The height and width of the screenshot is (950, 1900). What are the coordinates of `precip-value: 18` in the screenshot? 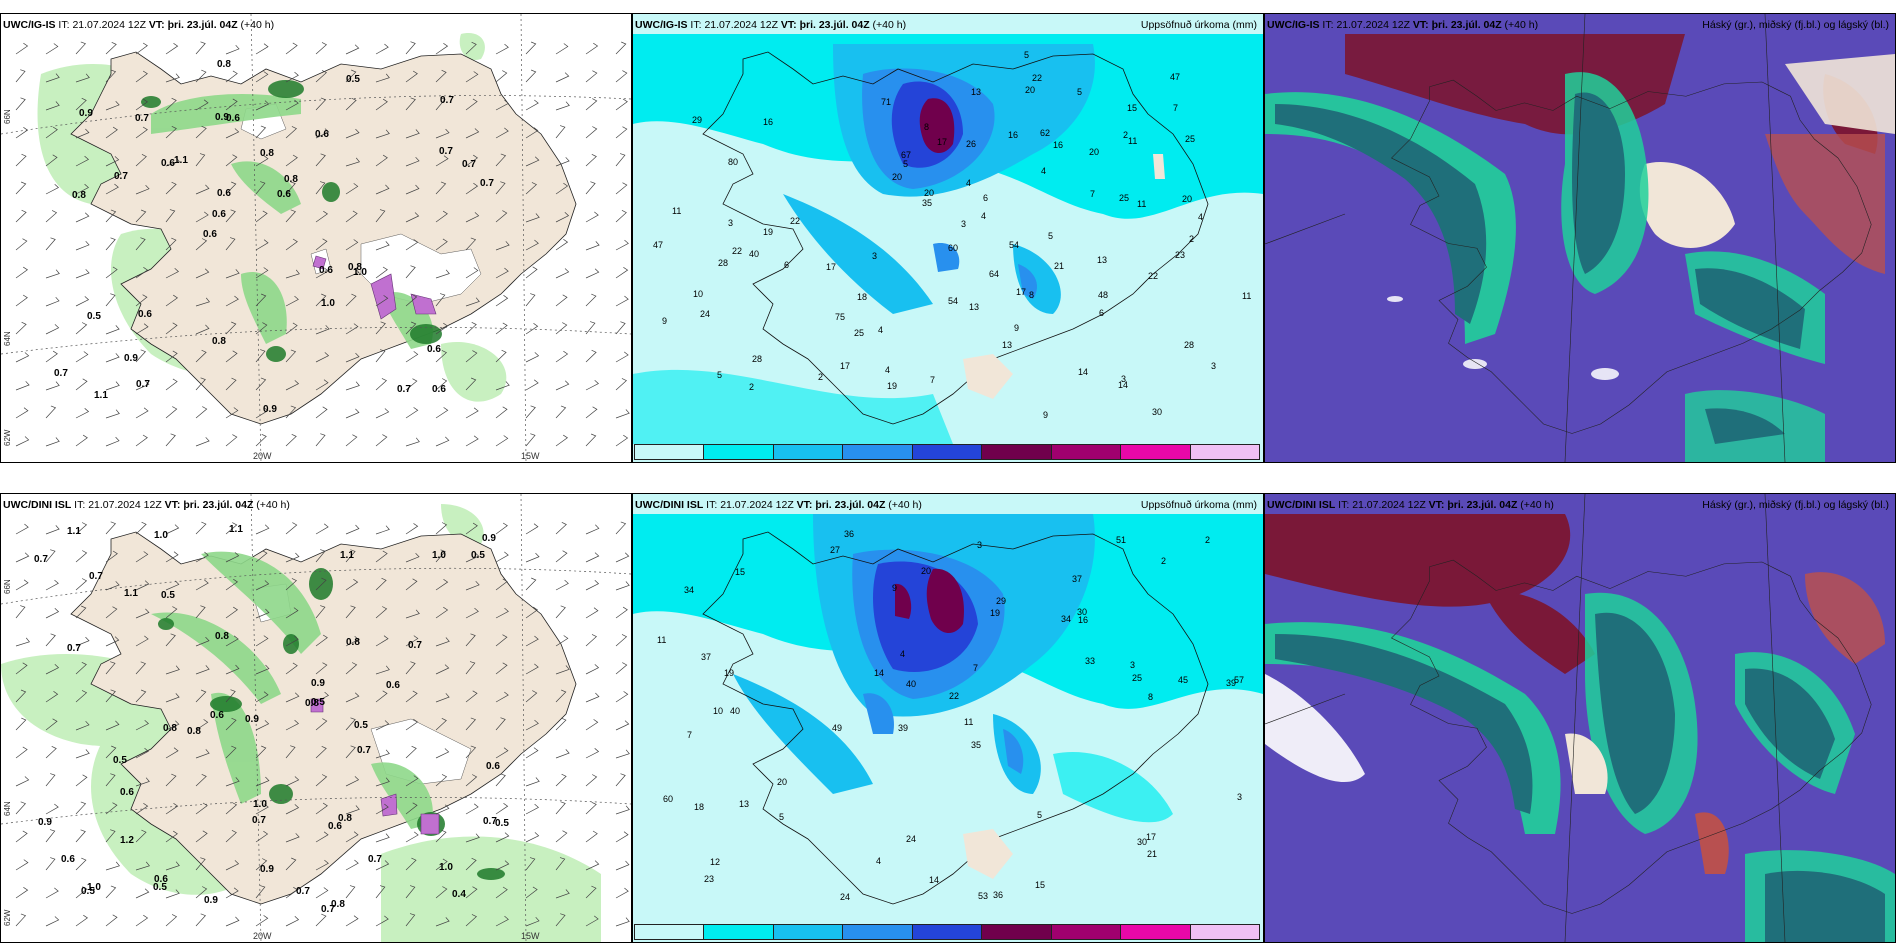 It's located at (862, 297).